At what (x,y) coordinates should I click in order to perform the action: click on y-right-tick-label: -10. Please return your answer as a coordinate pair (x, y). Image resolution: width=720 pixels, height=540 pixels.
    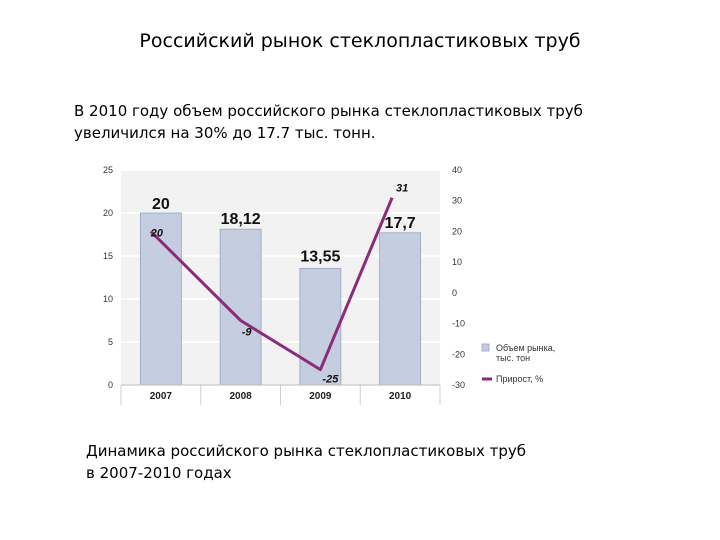
    Looking at the image, I should click on (458, 324).